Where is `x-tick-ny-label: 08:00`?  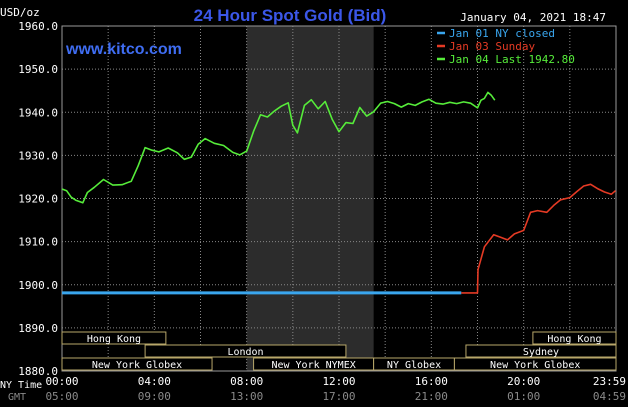
x-tick-ny-label: 08:00 is located at coordinates (246, 381).